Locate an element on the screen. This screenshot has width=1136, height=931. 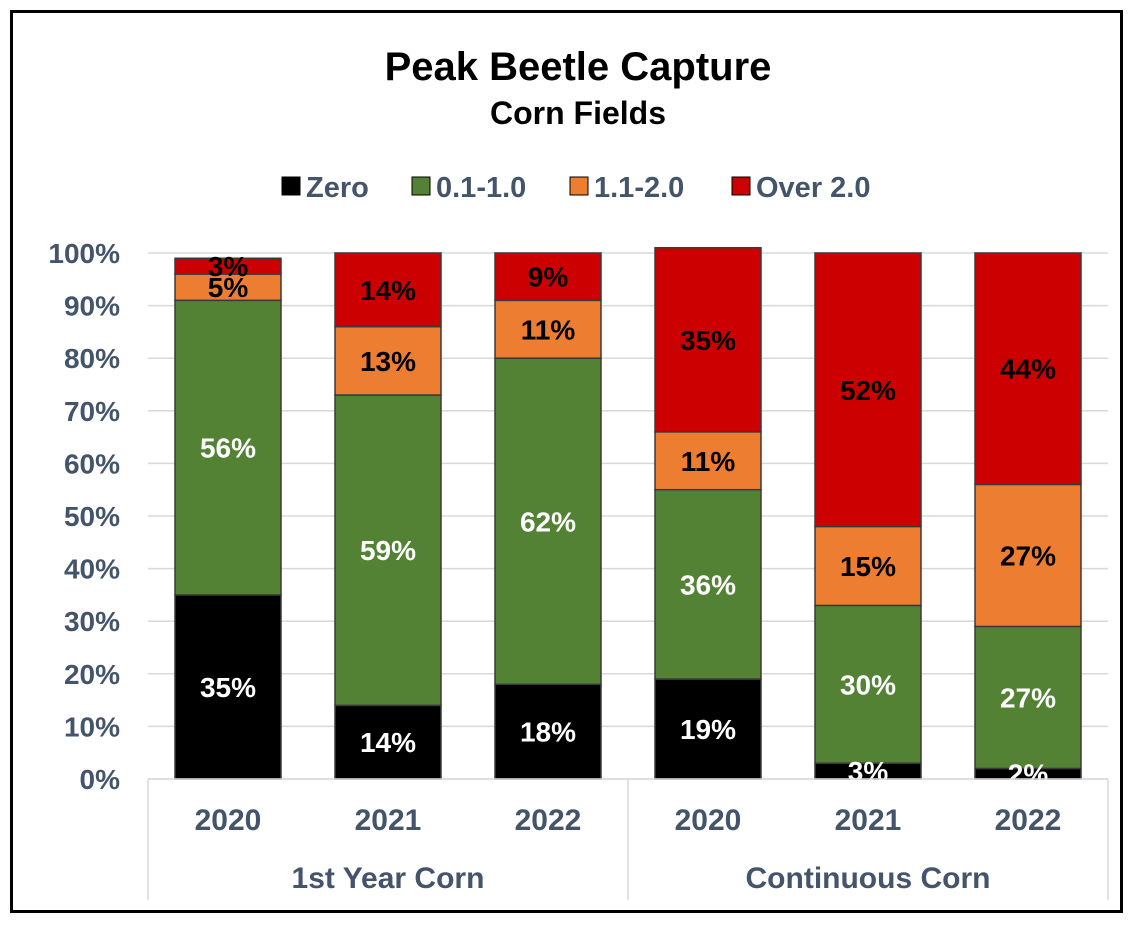
data-label: 52% is located at coordinates (868, 390).